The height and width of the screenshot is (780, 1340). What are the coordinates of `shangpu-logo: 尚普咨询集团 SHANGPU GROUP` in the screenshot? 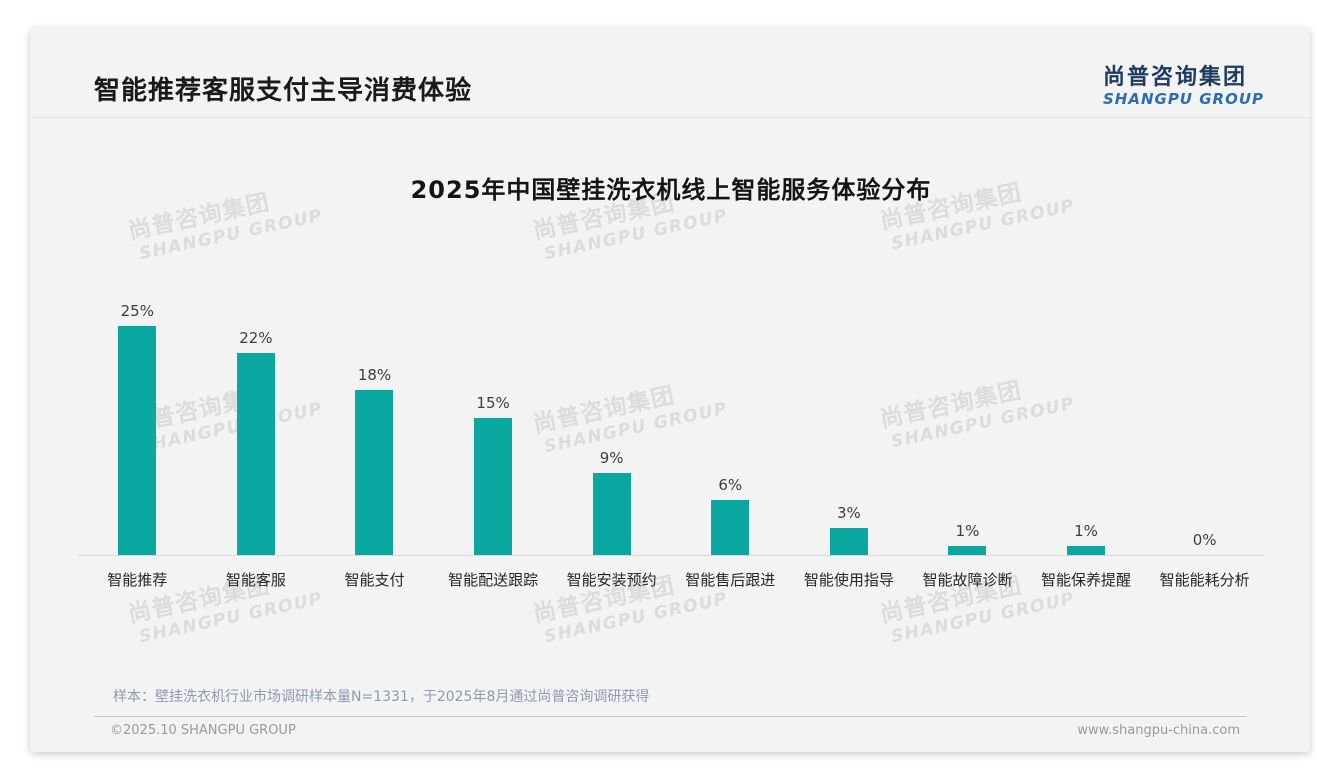 It's located at (1183, 86).